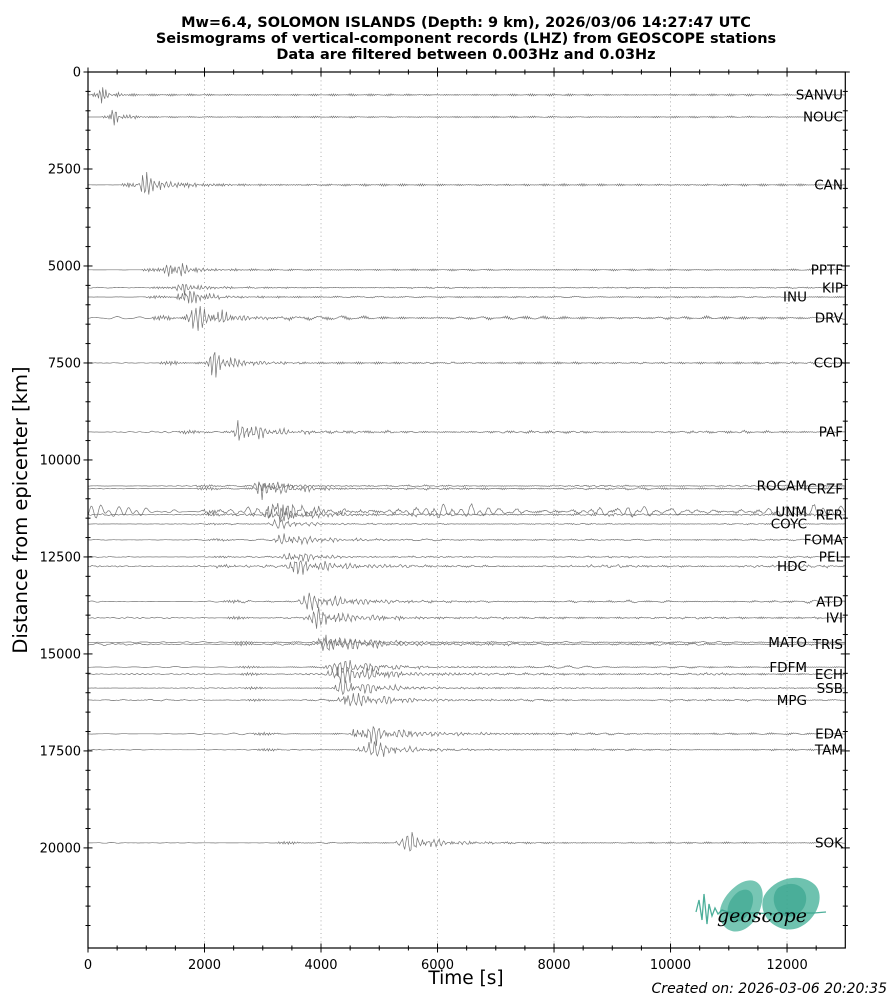 Image resolution: width=890 pixels, height=1000 pixels. I want to click on y-axis-label: Distance from epicenter [km], so click(20, 509).